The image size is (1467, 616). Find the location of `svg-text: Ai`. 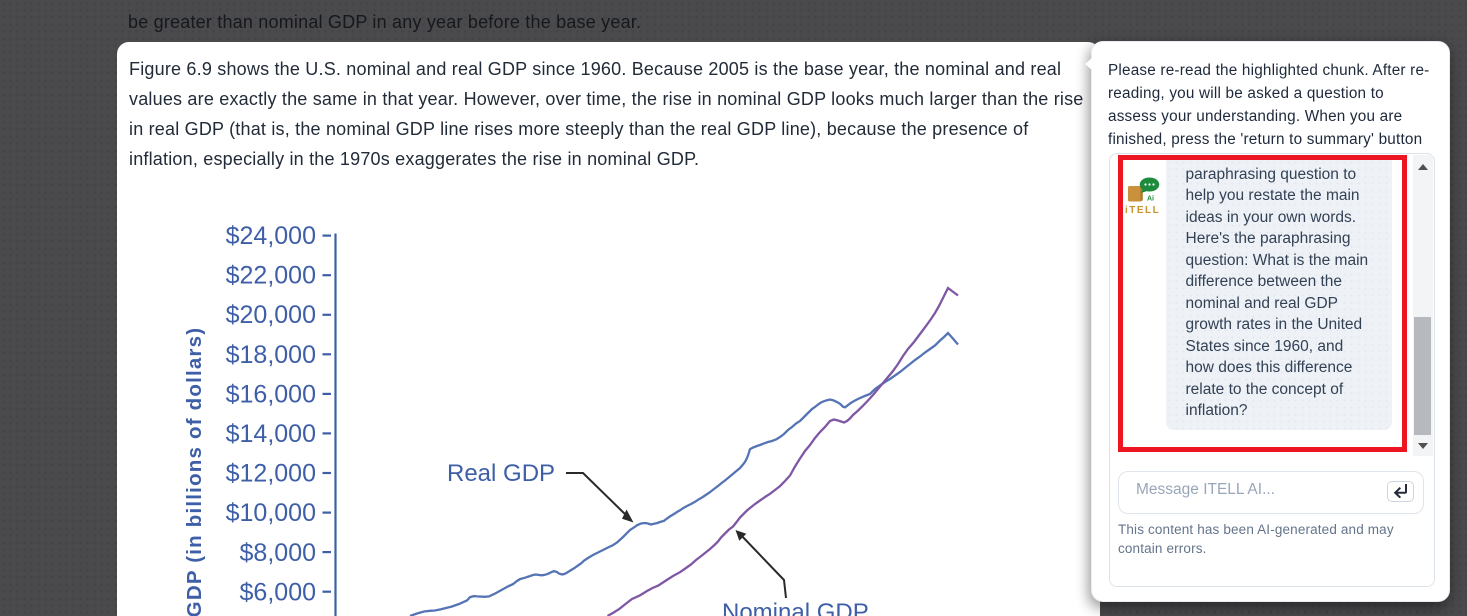

svg-text: Ai is located at coordinates (1150, 199).